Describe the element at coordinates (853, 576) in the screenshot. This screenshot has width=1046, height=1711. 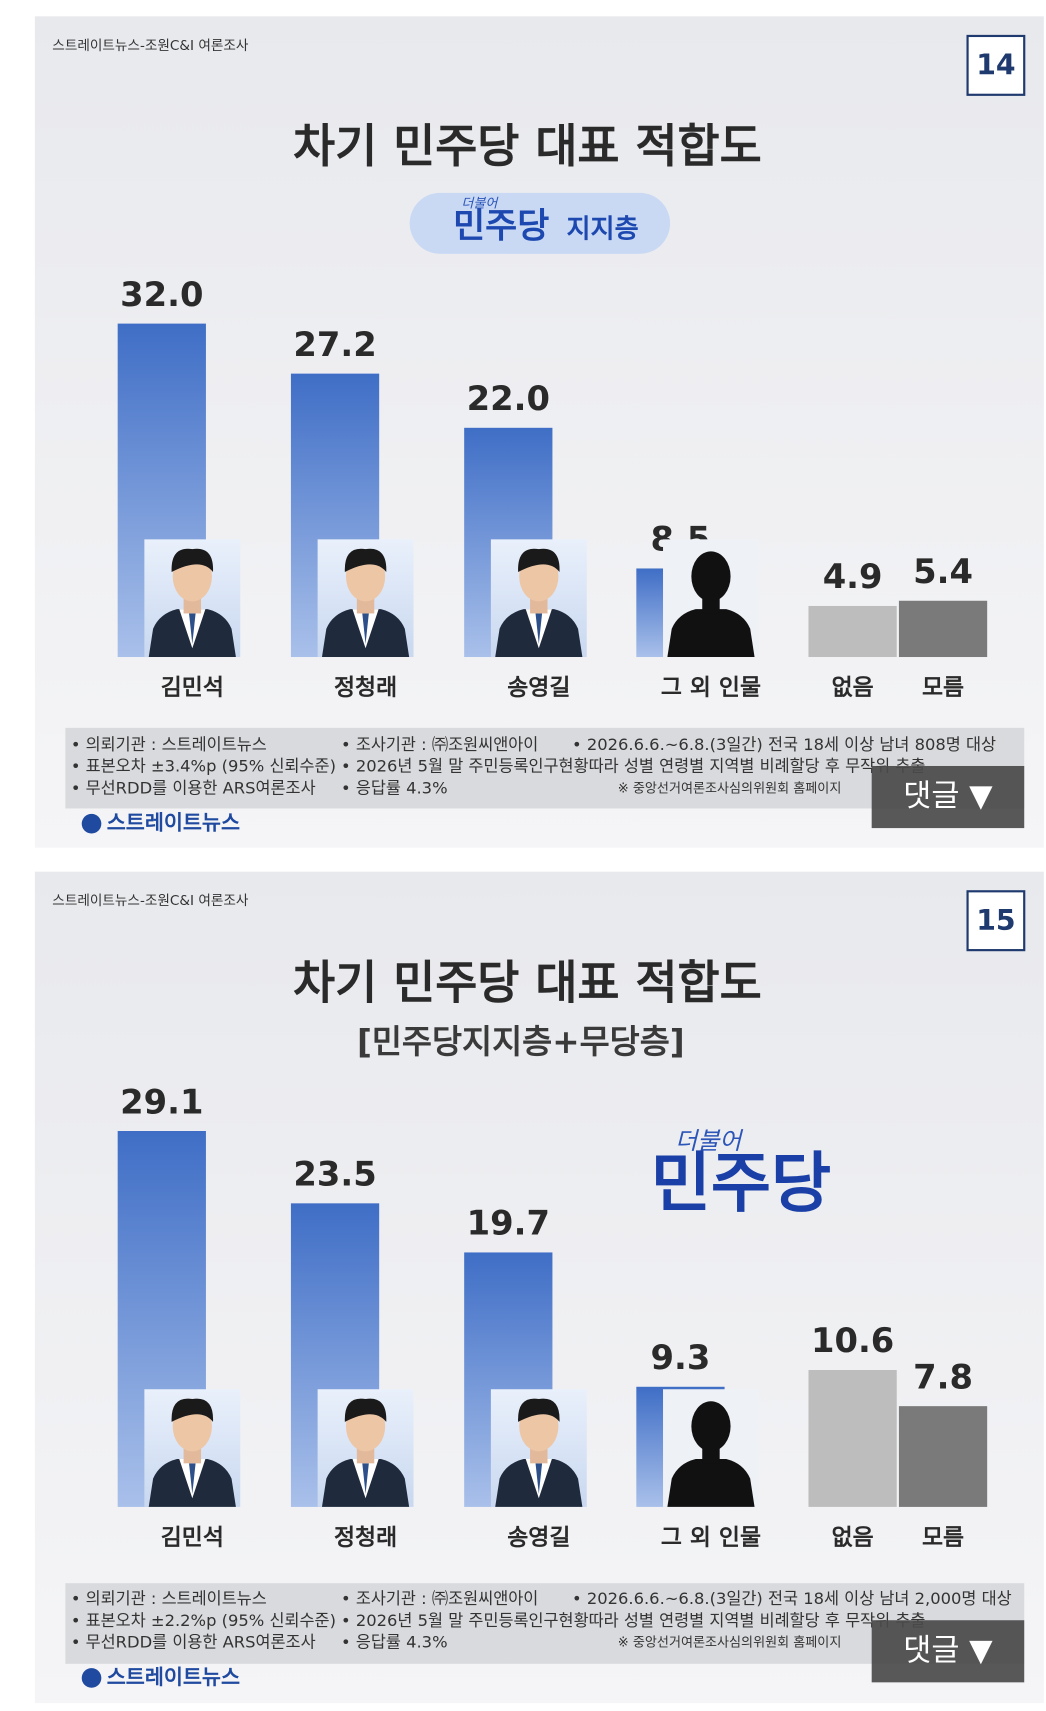
I see `value-label: 4.9` at that location.